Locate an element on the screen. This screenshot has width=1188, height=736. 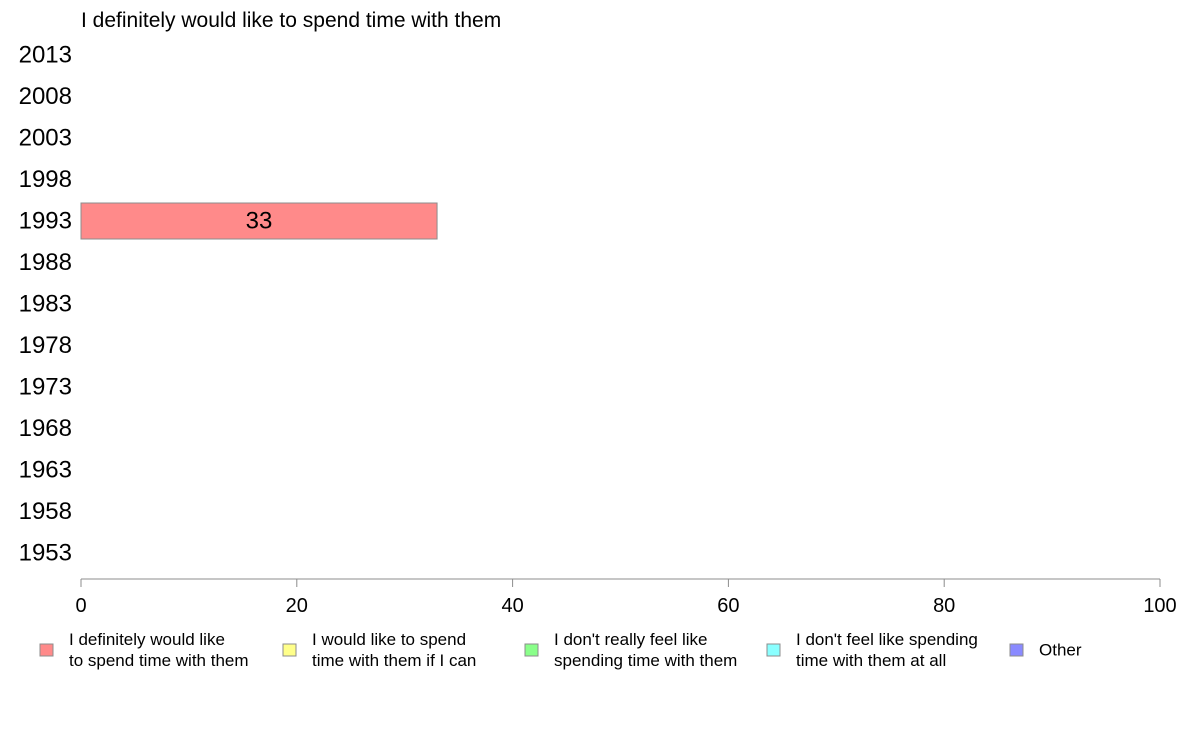
category-label-1963: 1963 is located at coordinates (45, 470).